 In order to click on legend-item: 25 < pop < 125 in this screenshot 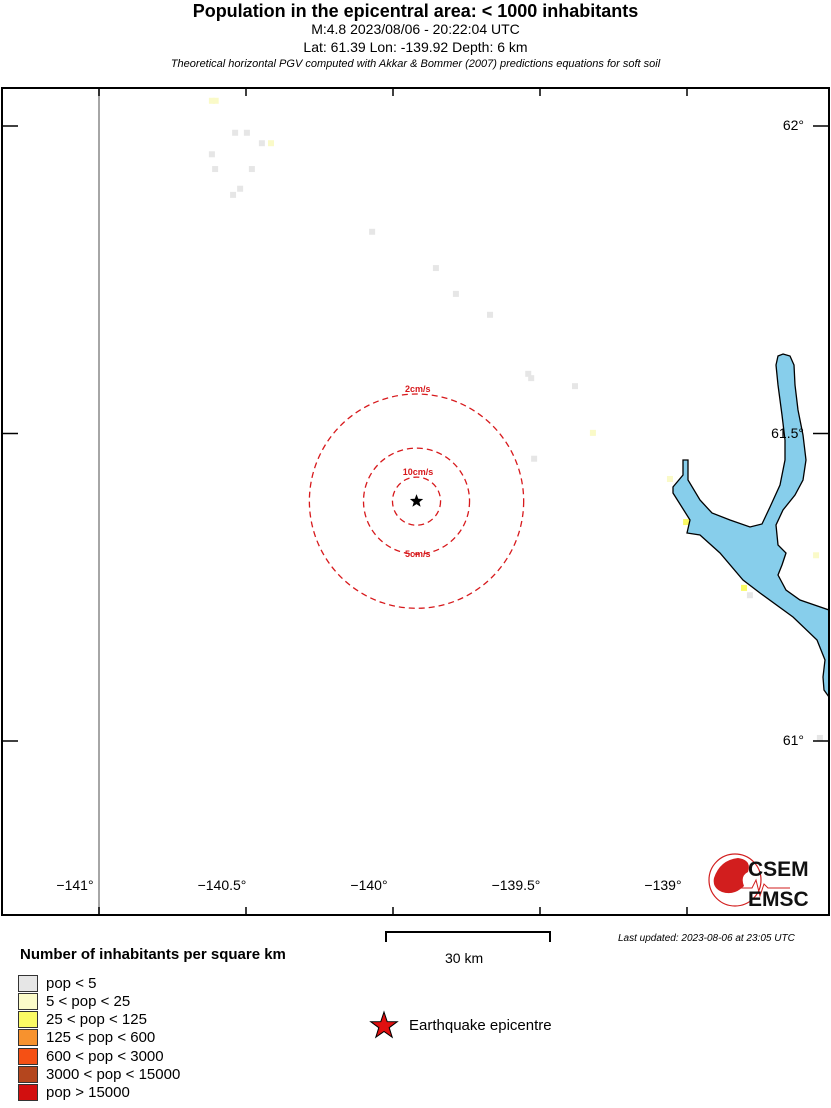, I will do `click(82, 1020)`.